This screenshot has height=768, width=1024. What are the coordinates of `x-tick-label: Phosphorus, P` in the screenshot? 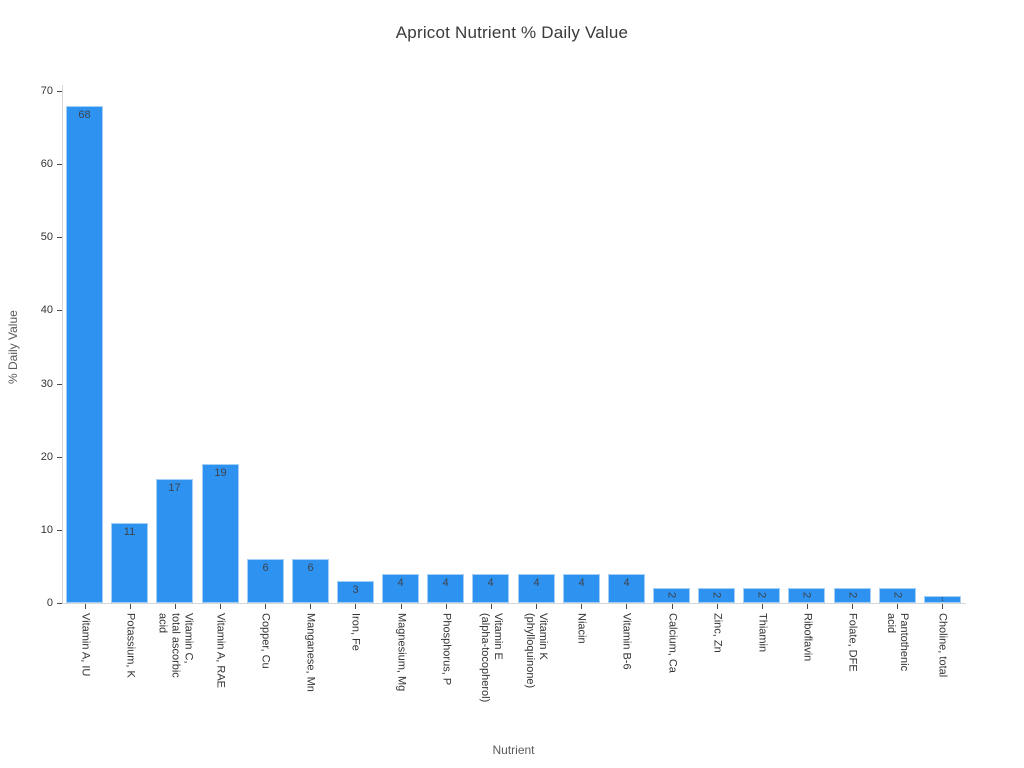 It's located at (446, 649).